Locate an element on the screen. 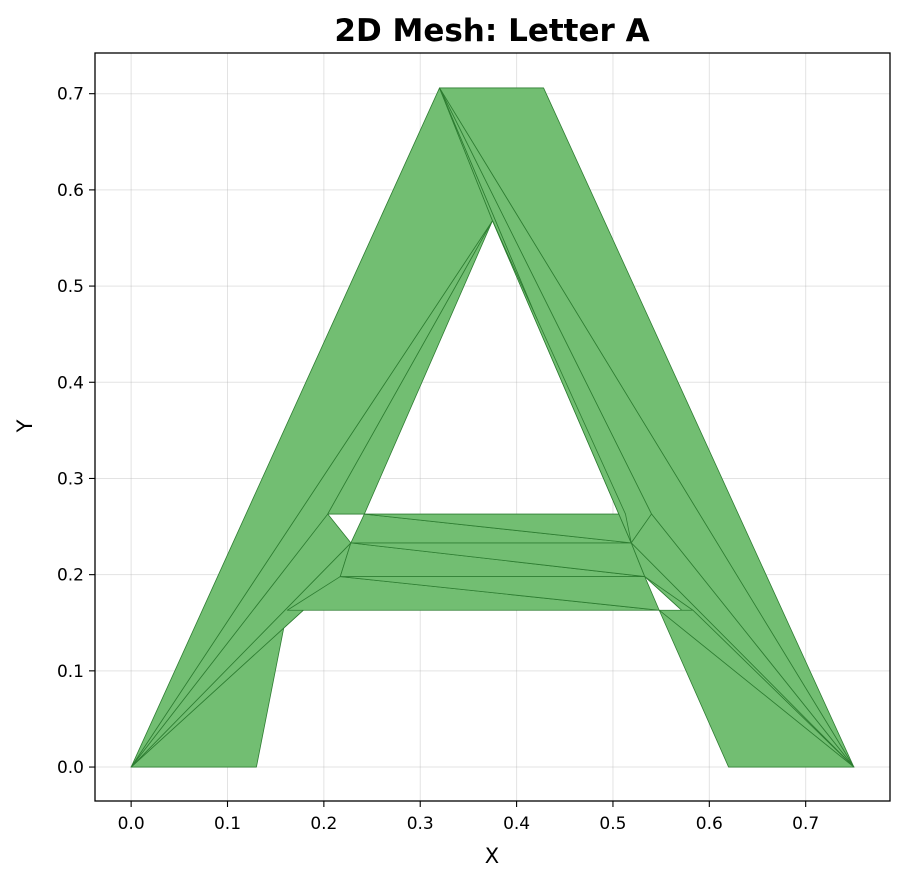 The height and width of the screenshot is (887, 905). y-axis-label: Y is located at coordinates (25, 426).